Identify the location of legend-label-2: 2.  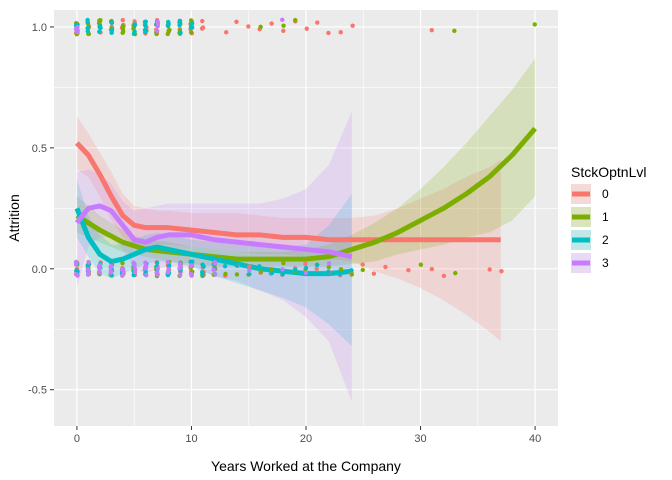
(605, 240).